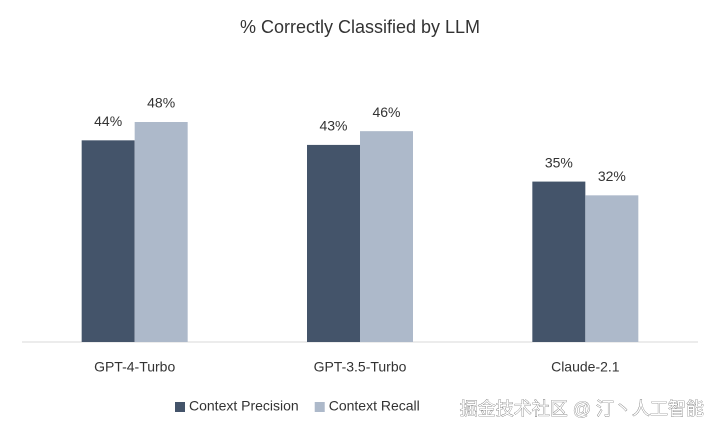  I want to click on x-tick-label: GPT-4-Turbo, so click(134, 367).